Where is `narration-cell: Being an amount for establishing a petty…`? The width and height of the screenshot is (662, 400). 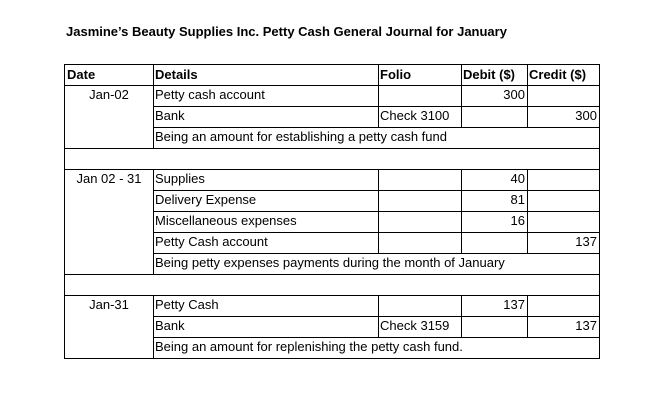
narration-cell: Being an amount for establishing a petty… is located at coordinates (376, 138).